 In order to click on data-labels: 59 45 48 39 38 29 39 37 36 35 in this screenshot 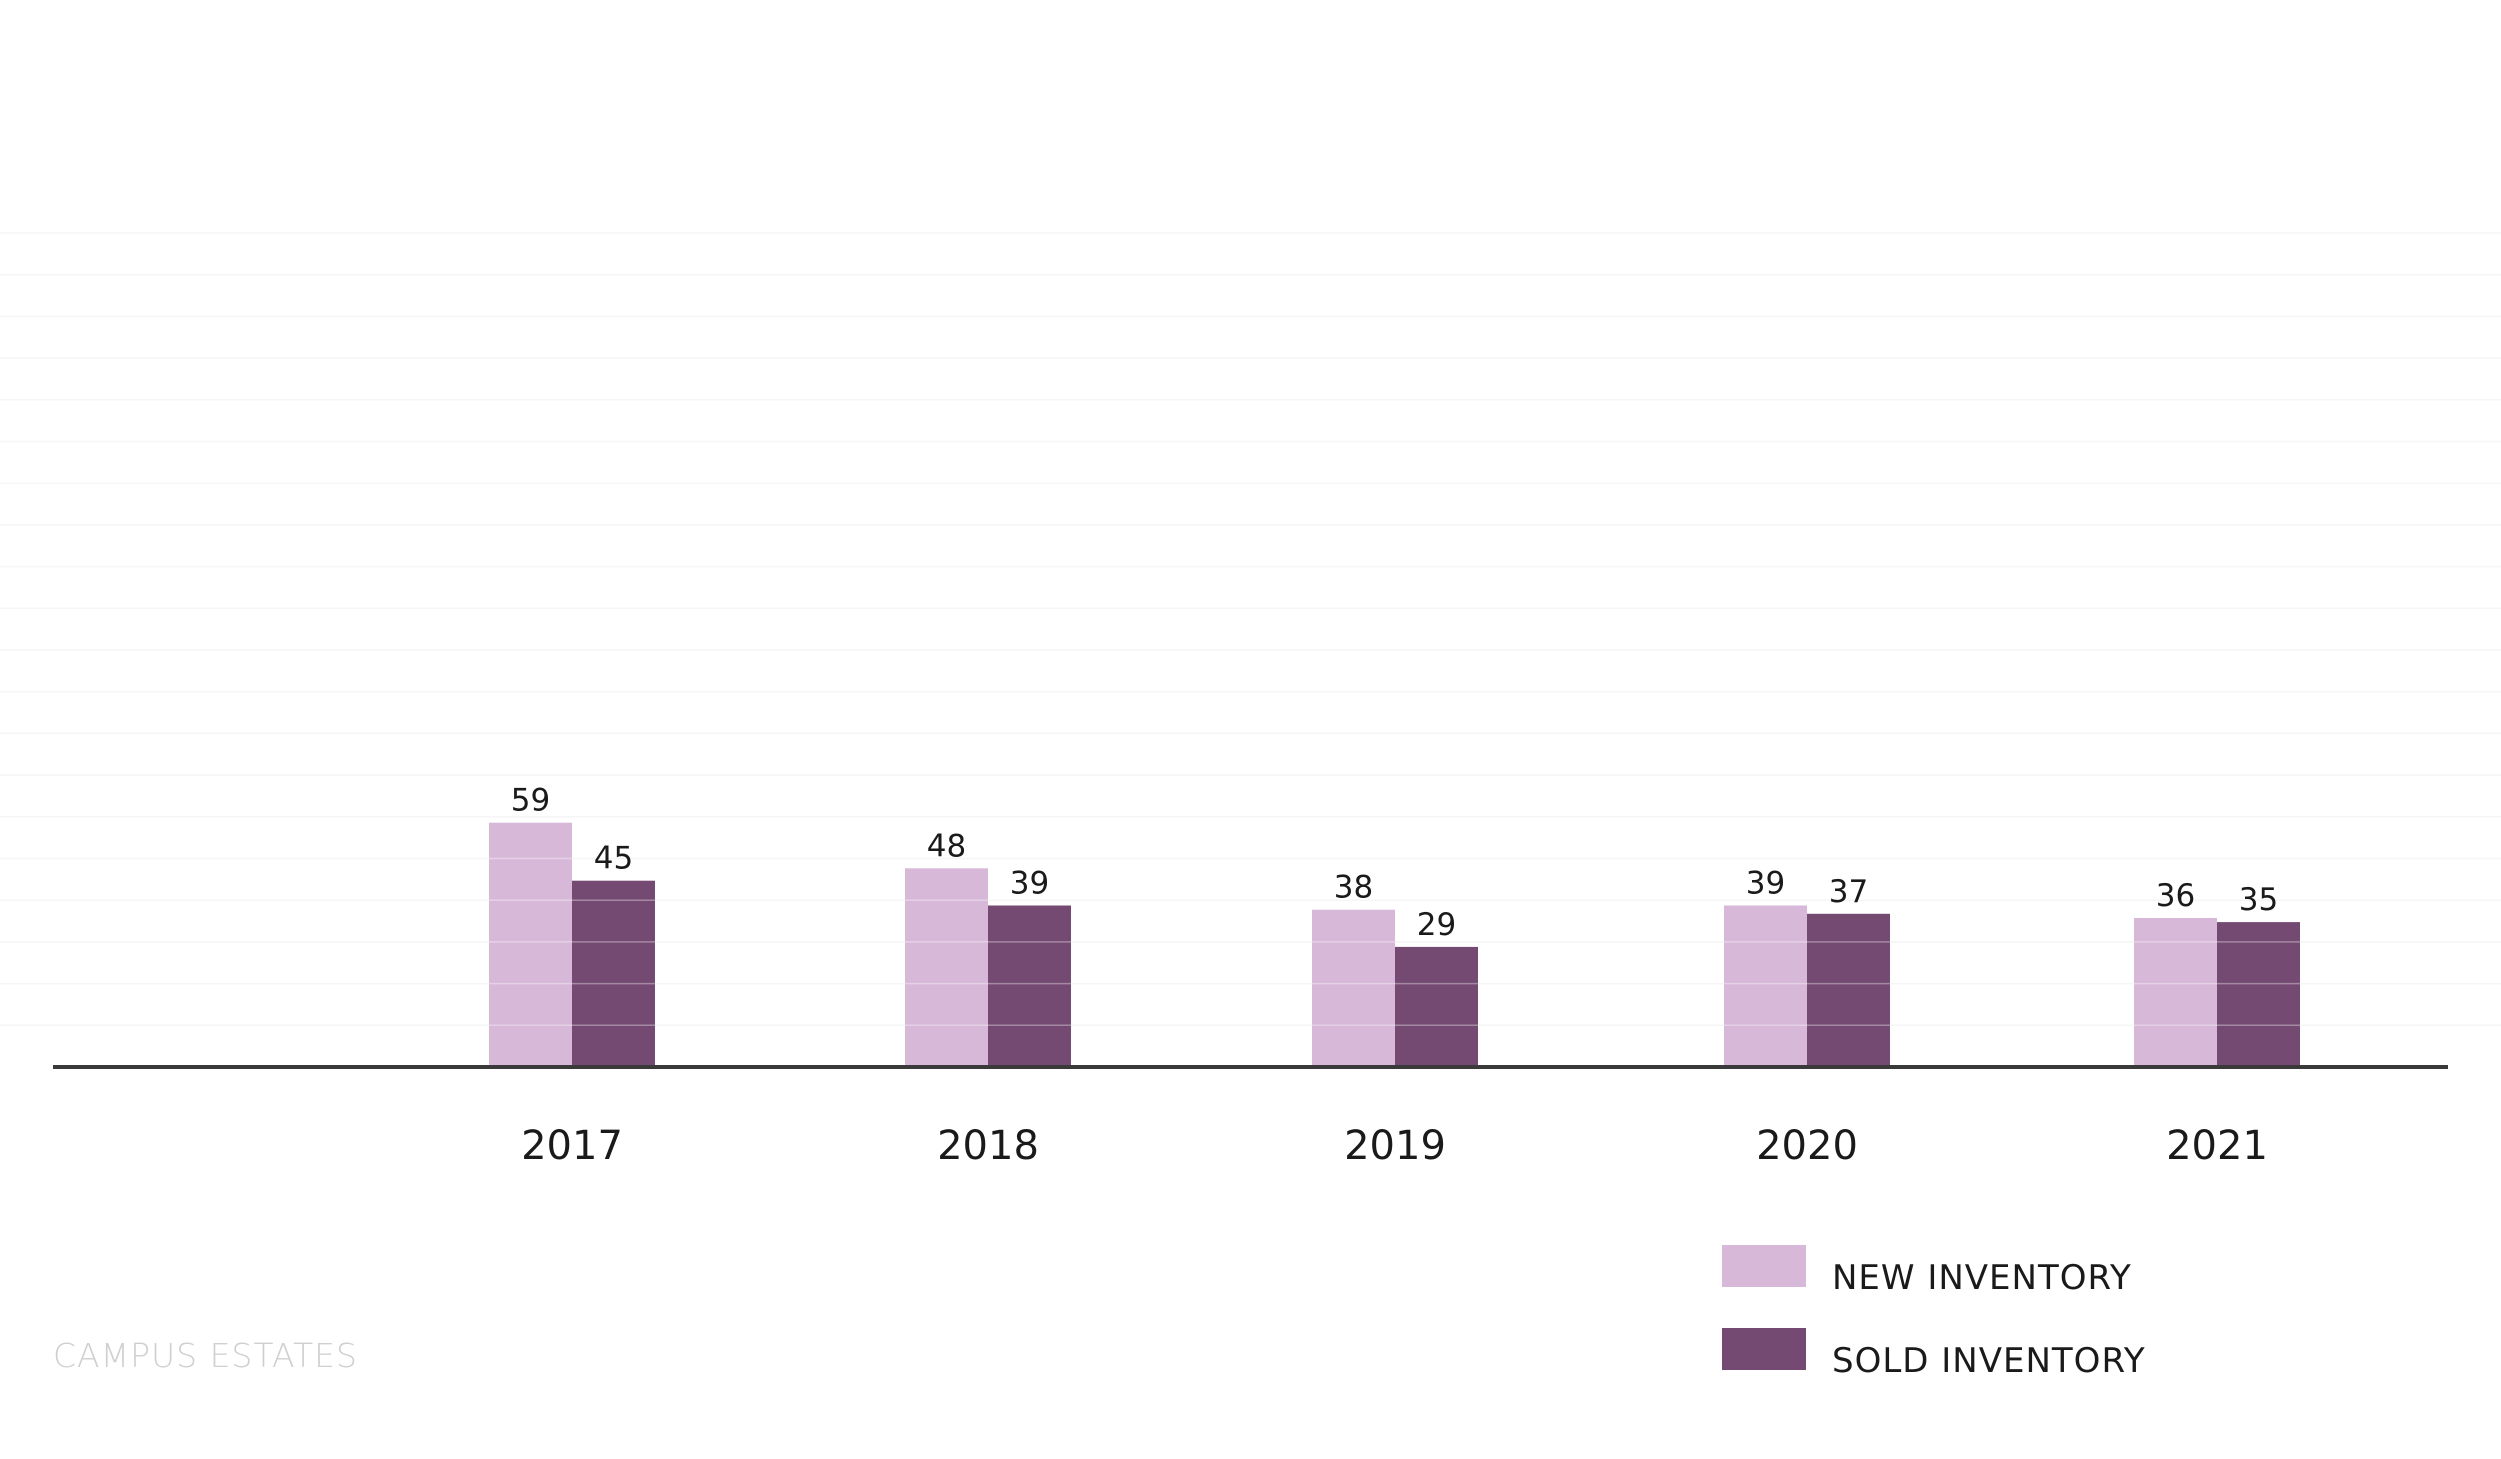, I will do `click(1394, 863)`.